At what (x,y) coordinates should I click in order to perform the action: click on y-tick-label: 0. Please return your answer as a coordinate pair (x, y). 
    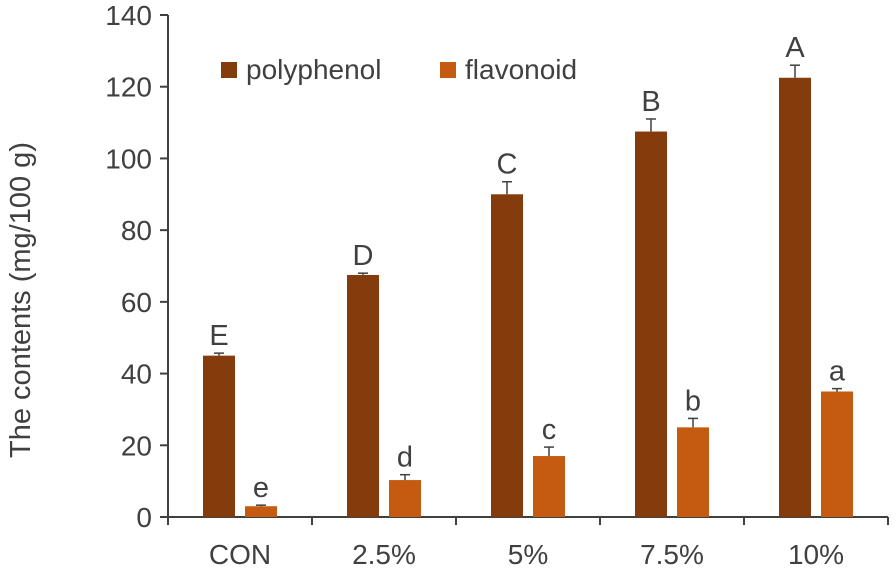
    Looking at the image, I should click on (144, 517).